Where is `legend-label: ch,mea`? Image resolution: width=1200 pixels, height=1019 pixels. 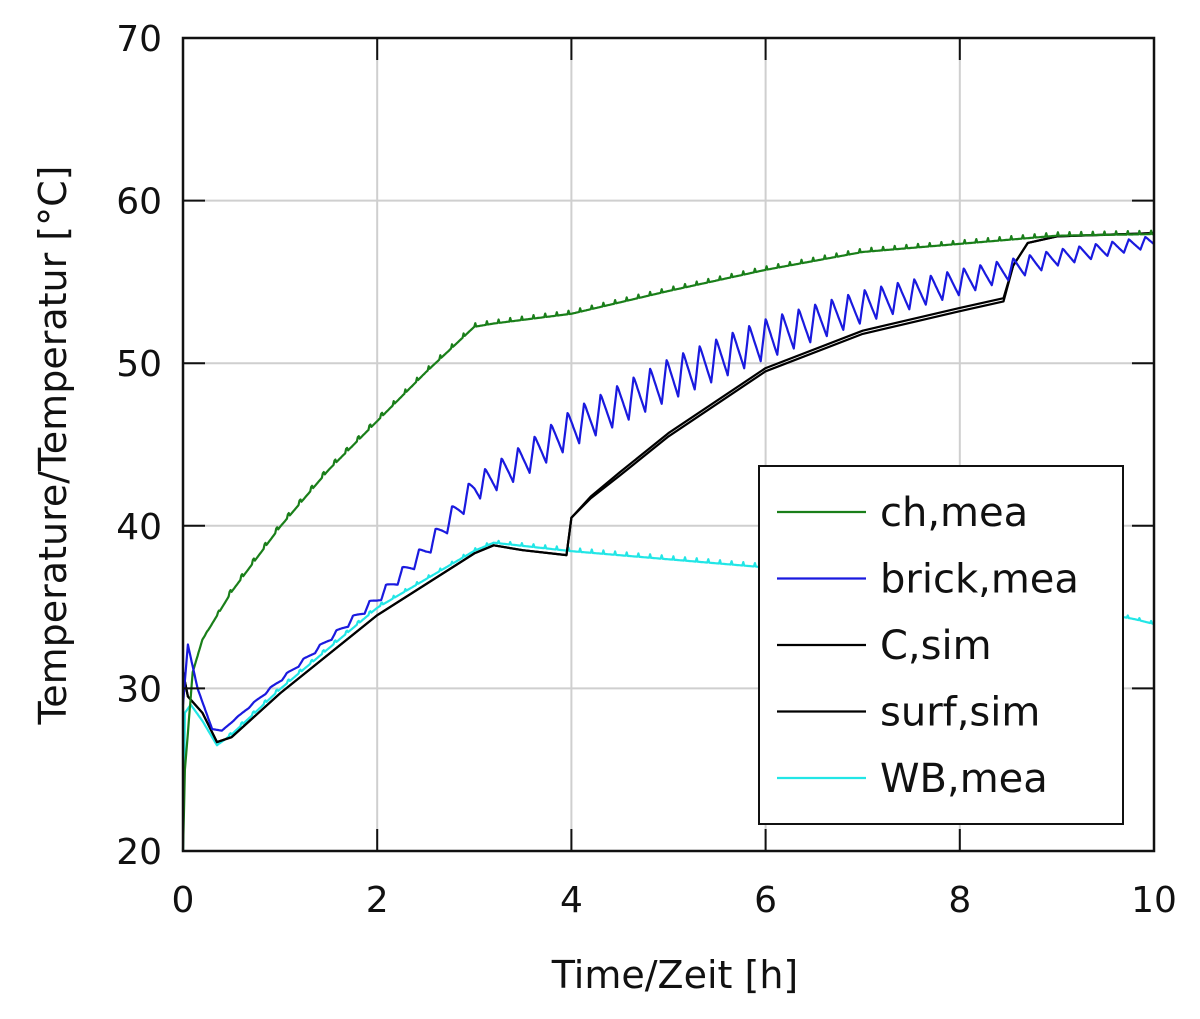 legend-label: ch,mea is located at coordinates (954, 513).